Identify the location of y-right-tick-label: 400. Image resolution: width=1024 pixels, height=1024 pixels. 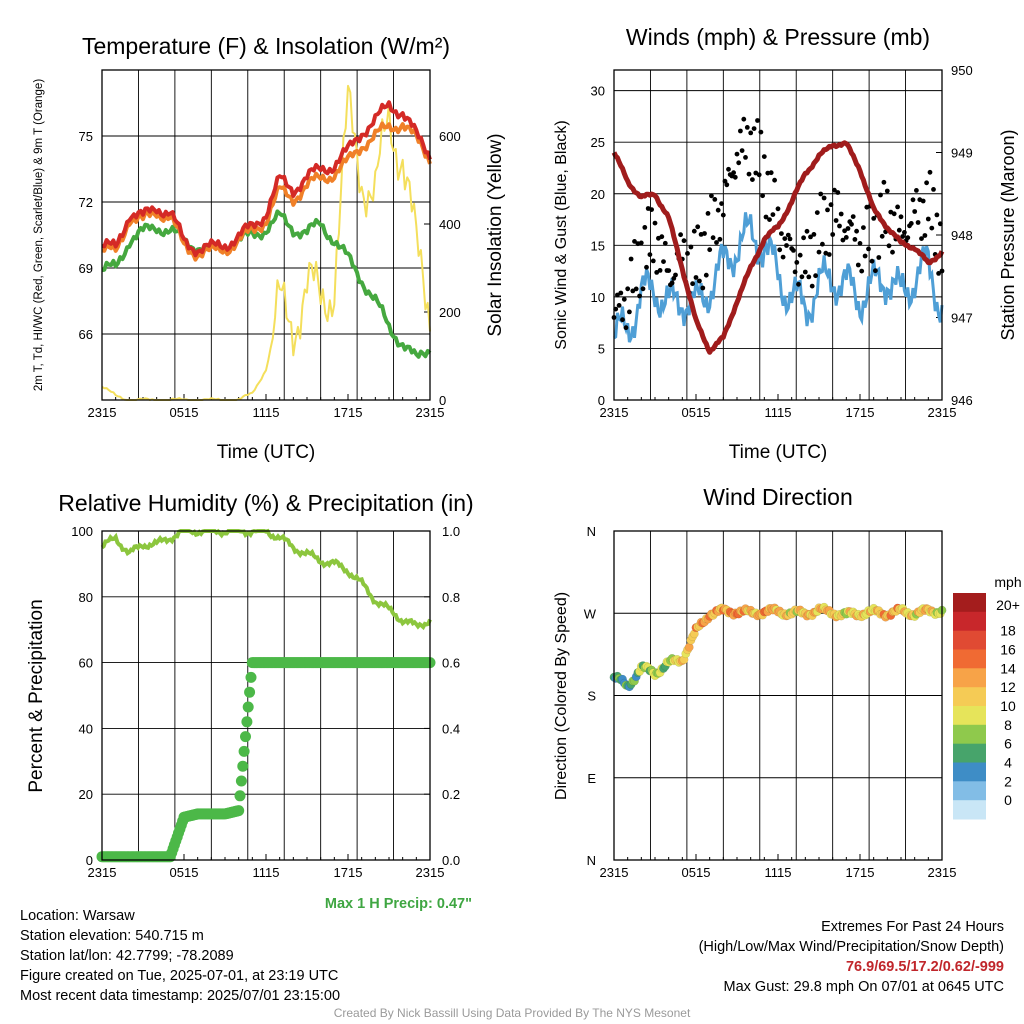
(450, 224).